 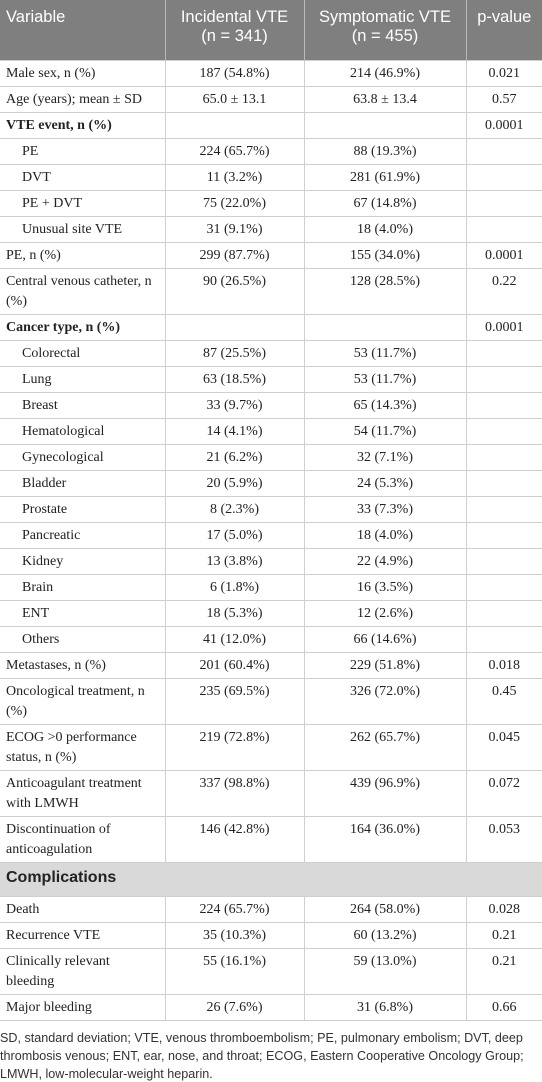 What do you see at coordinates (82, 482) in the screenshot?
I see `row-label: Bladder` at bounding box center [82, 482].